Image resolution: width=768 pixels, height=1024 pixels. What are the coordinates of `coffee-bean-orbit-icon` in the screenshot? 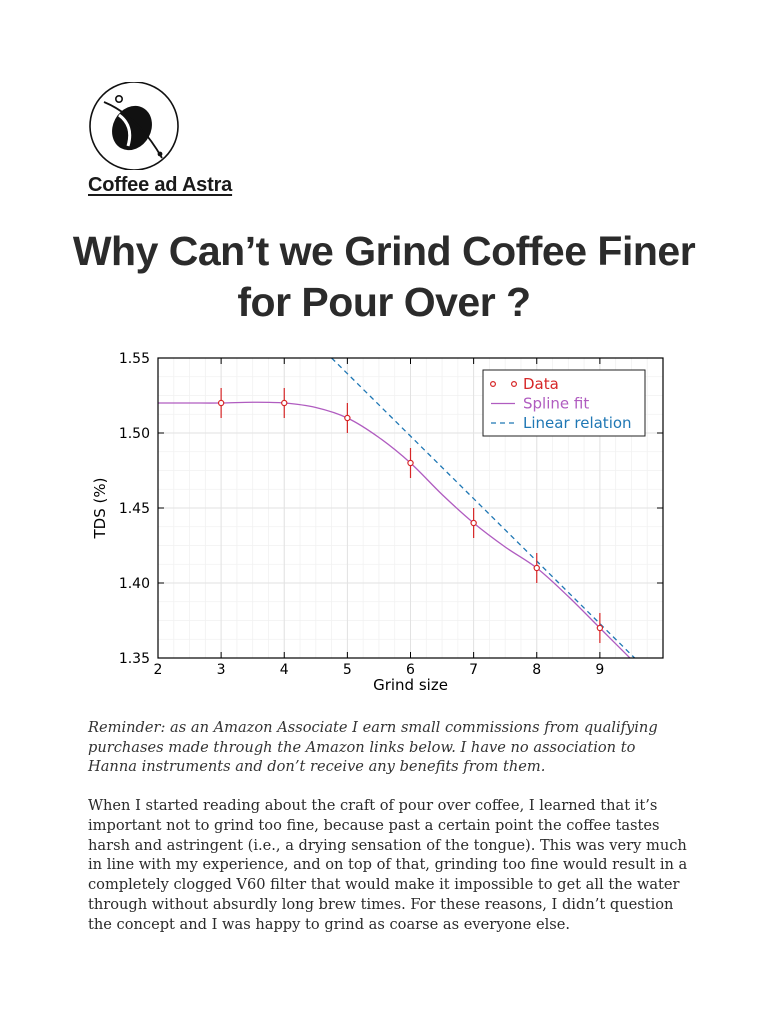 It's located at (134, 126).